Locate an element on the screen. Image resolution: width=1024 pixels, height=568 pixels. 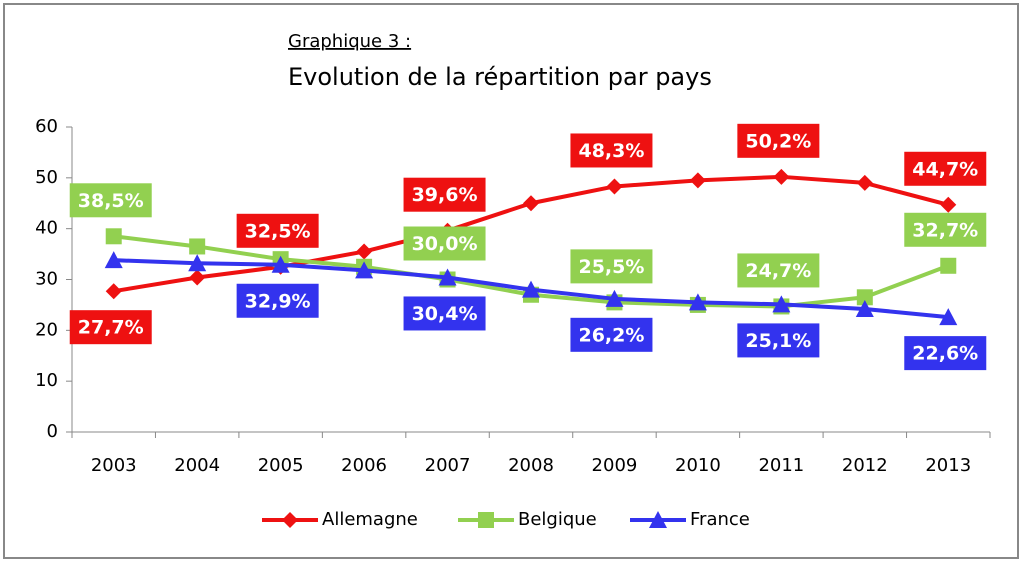
value-label: 32,7% is located at coordinates (945, 230).